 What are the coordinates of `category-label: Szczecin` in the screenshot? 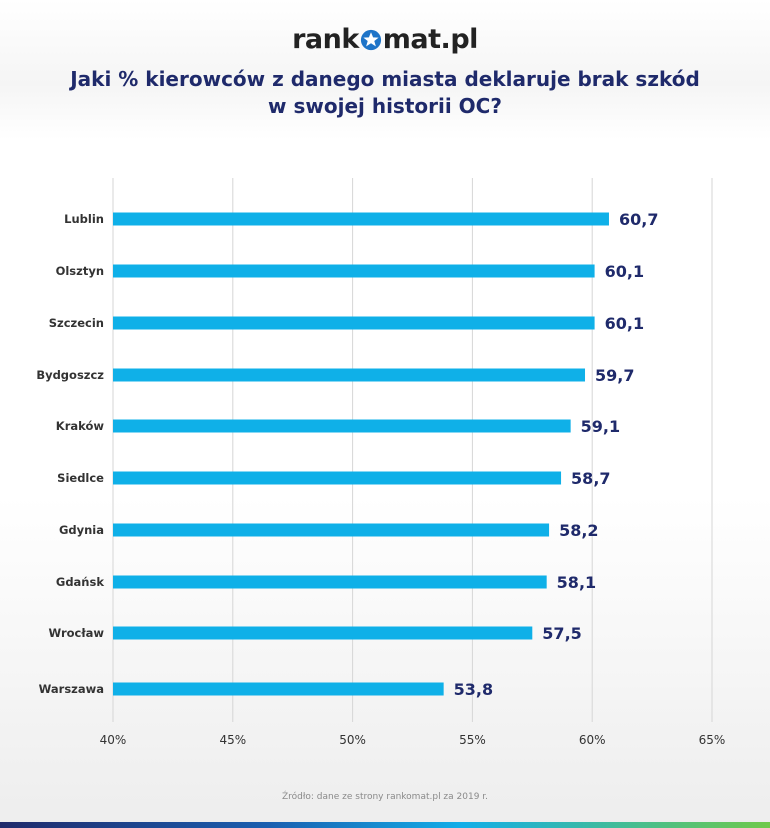 It's located at (76, 323).